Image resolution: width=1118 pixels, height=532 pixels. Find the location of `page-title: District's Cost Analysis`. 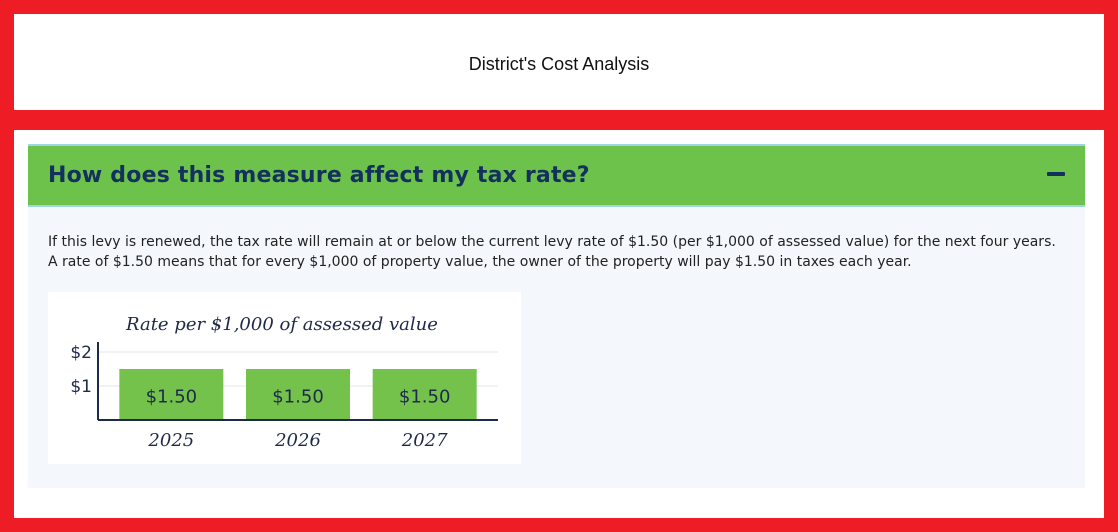

page-title: District's Cost Analysis is located at coordinates (559, 64).